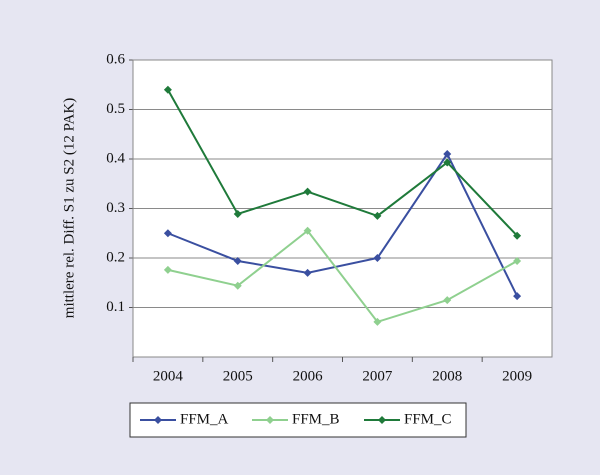  Describe the element at coordinates (69, 208) in the screenshot. I see `y-axis-label: mittlere rel. Diff. S1 zu S2 (12 PAK)` at that location.